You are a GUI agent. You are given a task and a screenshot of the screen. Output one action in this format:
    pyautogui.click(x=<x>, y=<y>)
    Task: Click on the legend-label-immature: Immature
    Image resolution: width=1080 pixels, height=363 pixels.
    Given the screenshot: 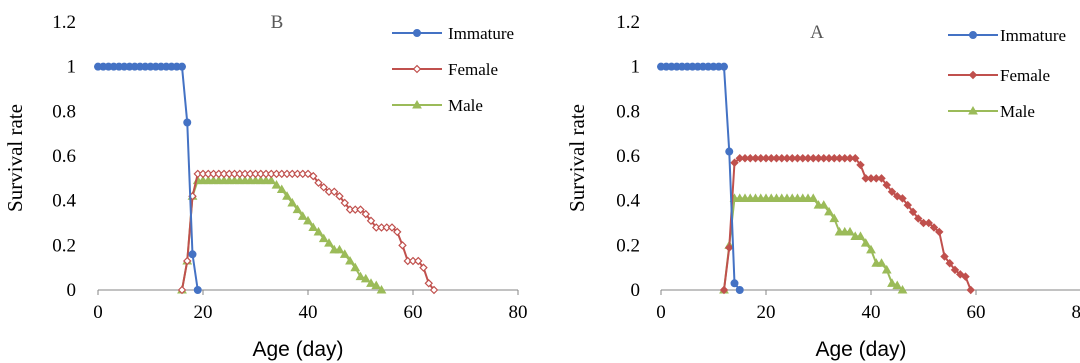 What is the action you would take?
    pyautogui.click(x=481, y=33)
    